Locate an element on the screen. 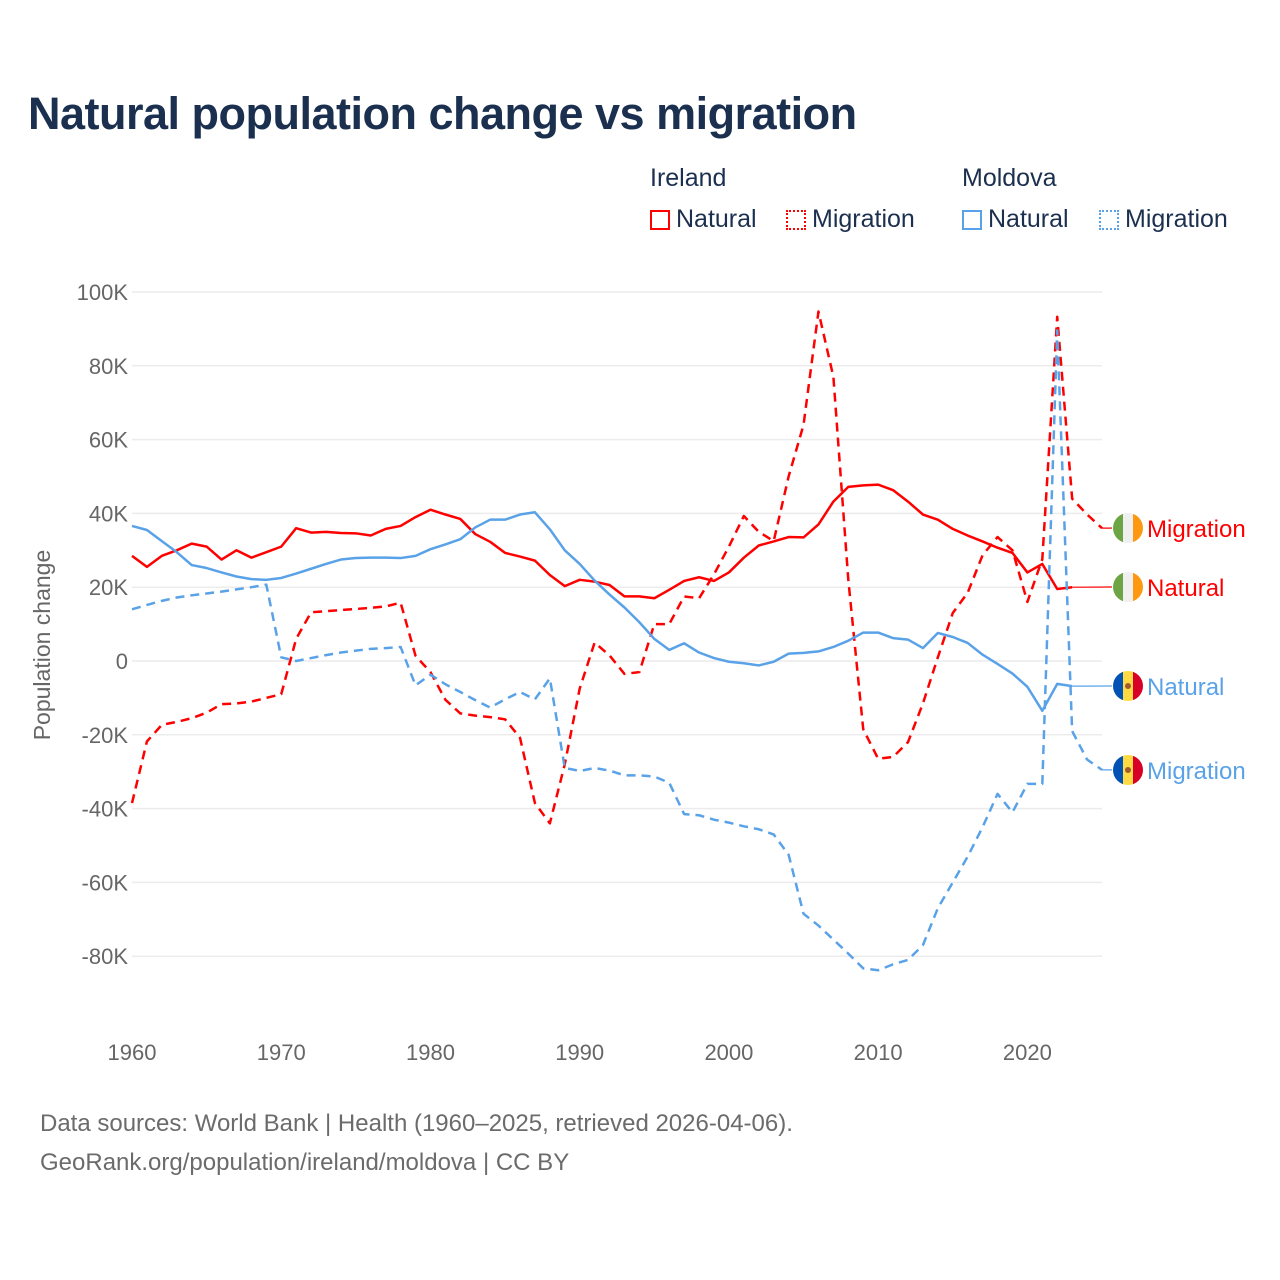 The width and height of the screenshot is (1280, 1280). y-tick-label: -20K is located at coordinates (105, 735).